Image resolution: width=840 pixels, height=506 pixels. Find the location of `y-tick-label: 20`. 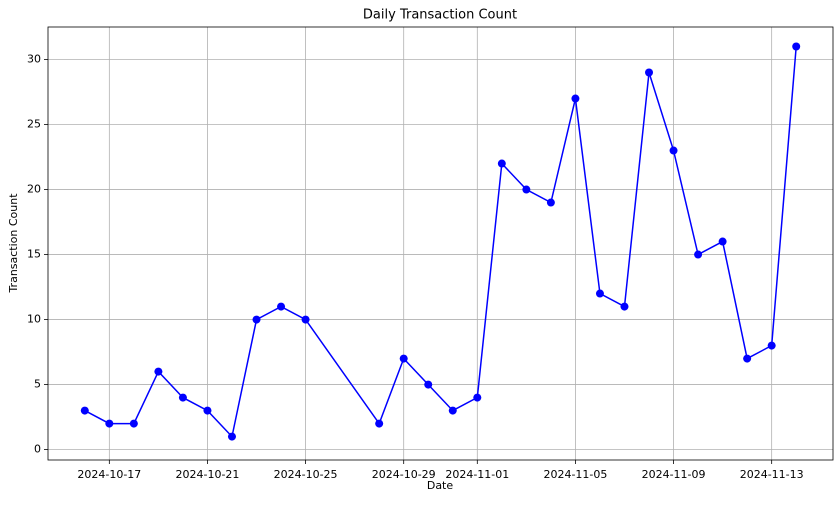

y-tick-label: 20 is located at coordinates (34, 189).